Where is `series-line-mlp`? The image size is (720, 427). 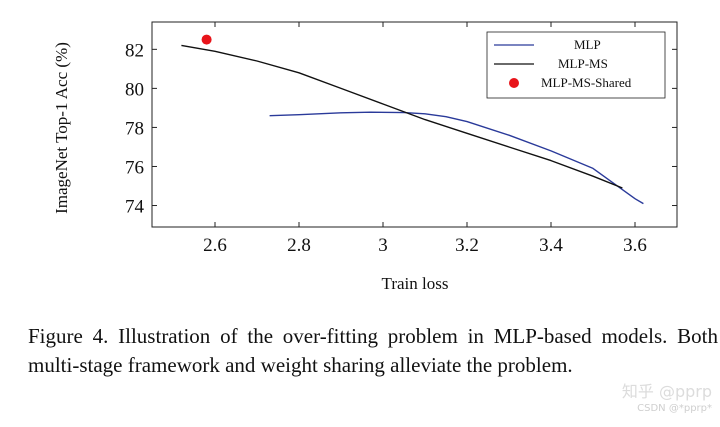
series-line-mlp is located at coordinates (456, 158).